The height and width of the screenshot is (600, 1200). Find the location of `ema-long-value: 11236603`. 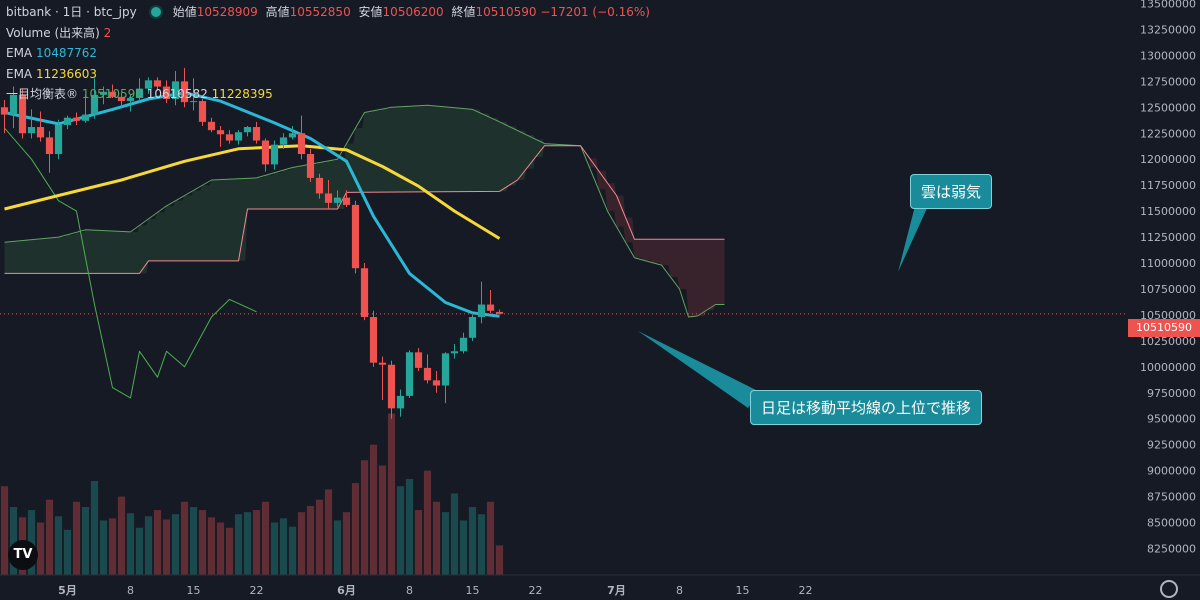

ema-long-value: 11236603 is located at coordinates (66, 73).